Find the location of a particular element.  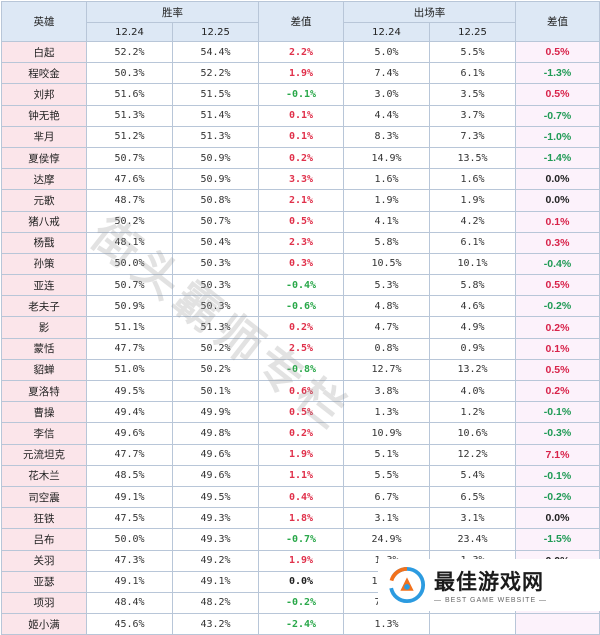

winrate-diff-cell: -2.4% is located at coordinates (301, 624).